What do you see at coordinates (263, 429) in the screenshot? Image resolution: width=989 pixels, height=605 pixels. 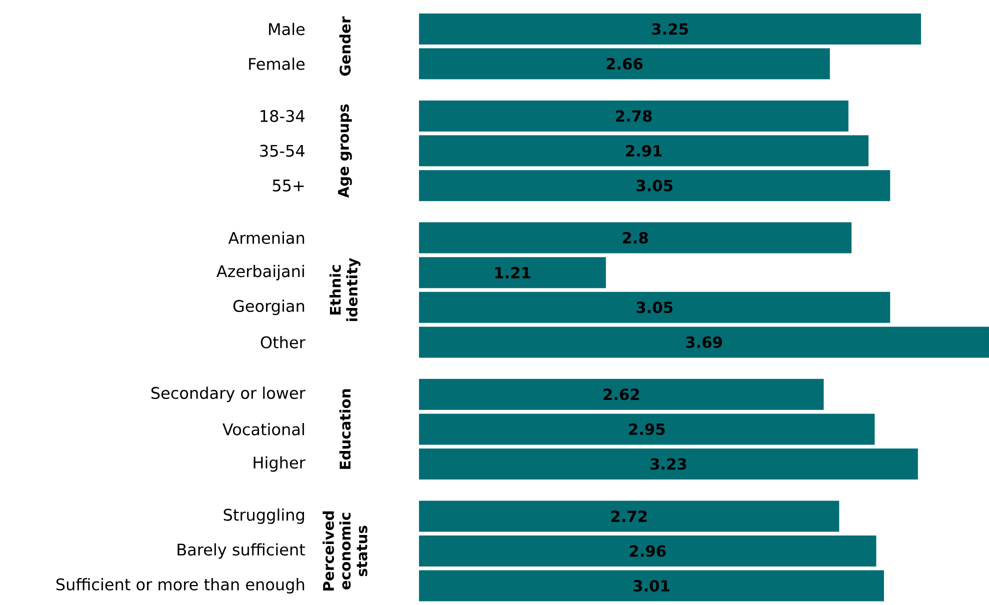 I see `y-tick-label: Vocational` at bounding box center [263, 429].